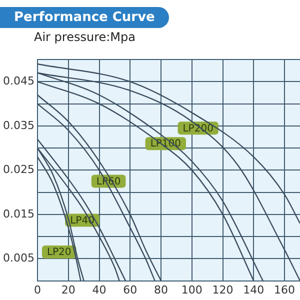  I want to click on annotation: LP20, so click(59, 252).